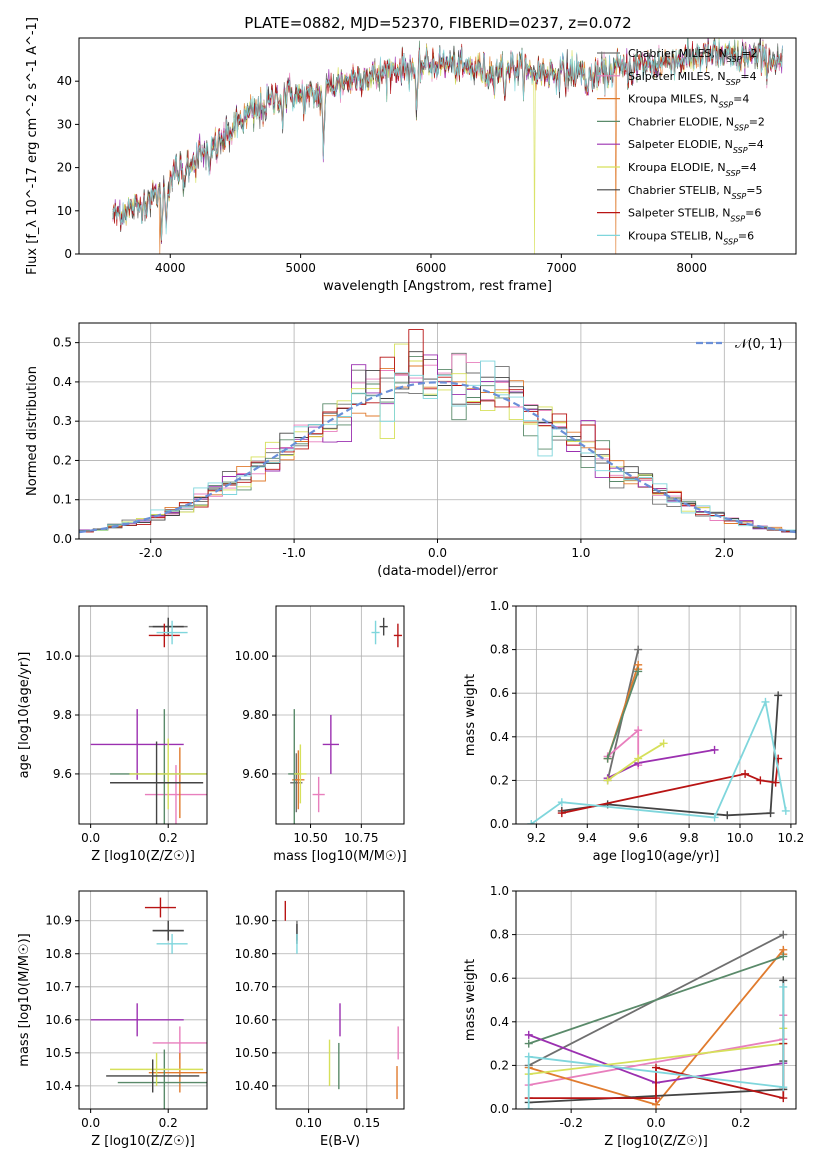 The height and width of the screenshot is (1170, 819). Describe the element at coordinates (437, 571) in the screenshot. I see `x-axis-label: (data-model)/error` at that location.